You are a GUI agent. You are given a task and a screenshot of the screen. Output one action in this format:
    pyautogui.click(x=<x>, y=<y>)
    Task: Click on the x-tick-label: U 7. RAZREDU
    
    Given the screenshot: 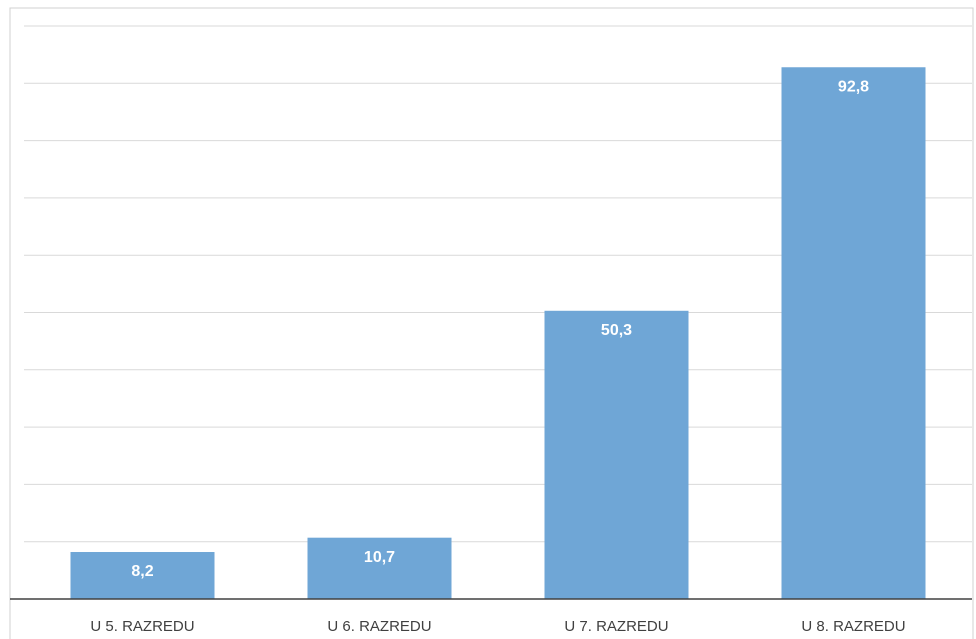 What is the action you would take?
    pyautogui.click(x=616, y=626)
    